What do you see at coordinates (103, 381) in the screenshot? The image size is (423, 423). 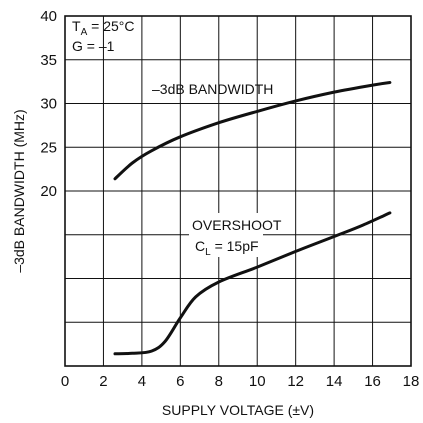 I see `x-tick-label: 2` at bounding box center [103, 381].